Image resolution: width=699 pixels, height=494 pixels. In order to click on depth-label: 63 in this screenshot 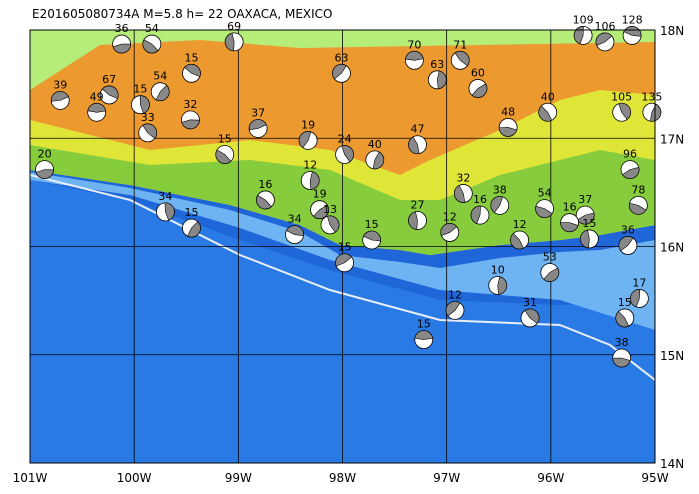, I will do `click(437, 64)`.